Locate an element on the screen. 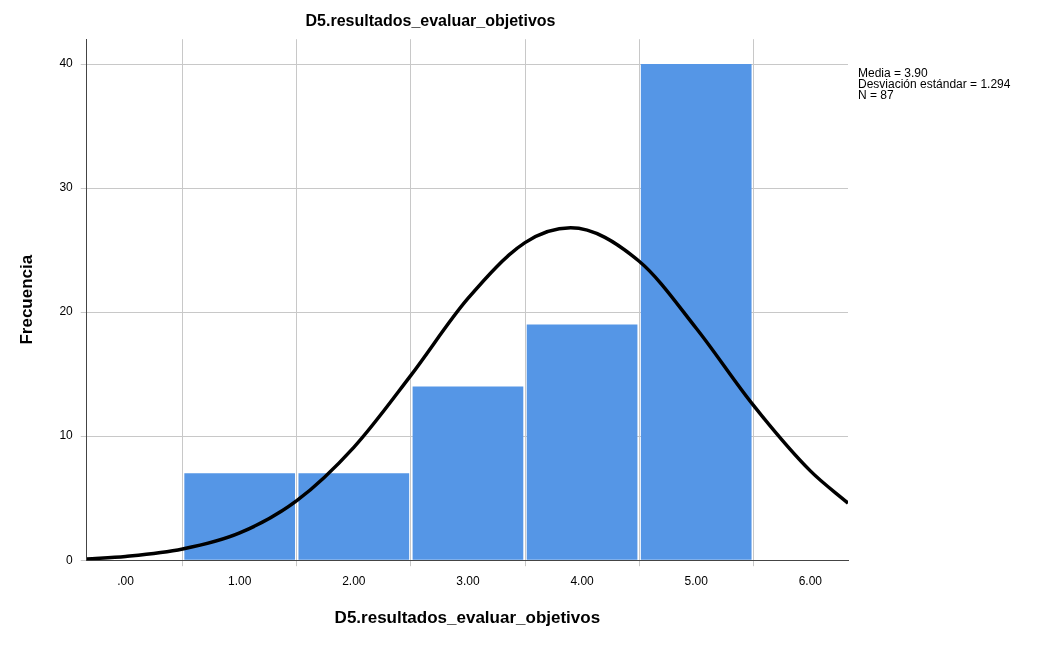 Image resolution: width=1046 pixels, height=647 pixels. x-tick-label: 6.00 is located at coordinates (810, 580).